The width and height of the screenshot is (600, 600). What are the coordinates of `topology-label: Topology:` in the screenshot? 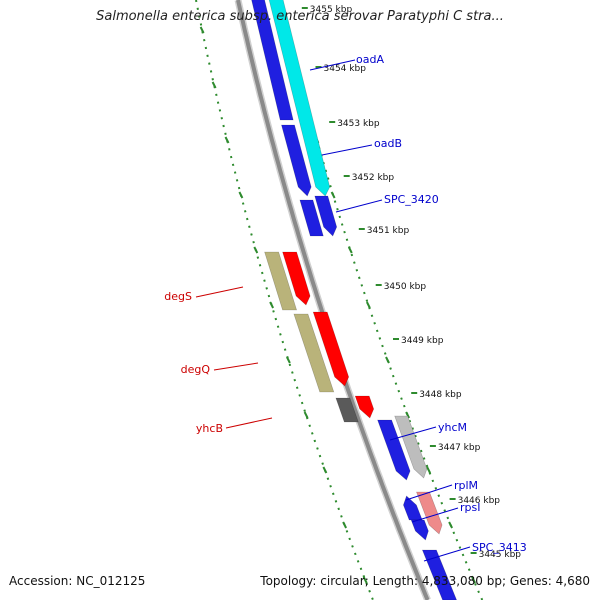 It's located at (288, 581).